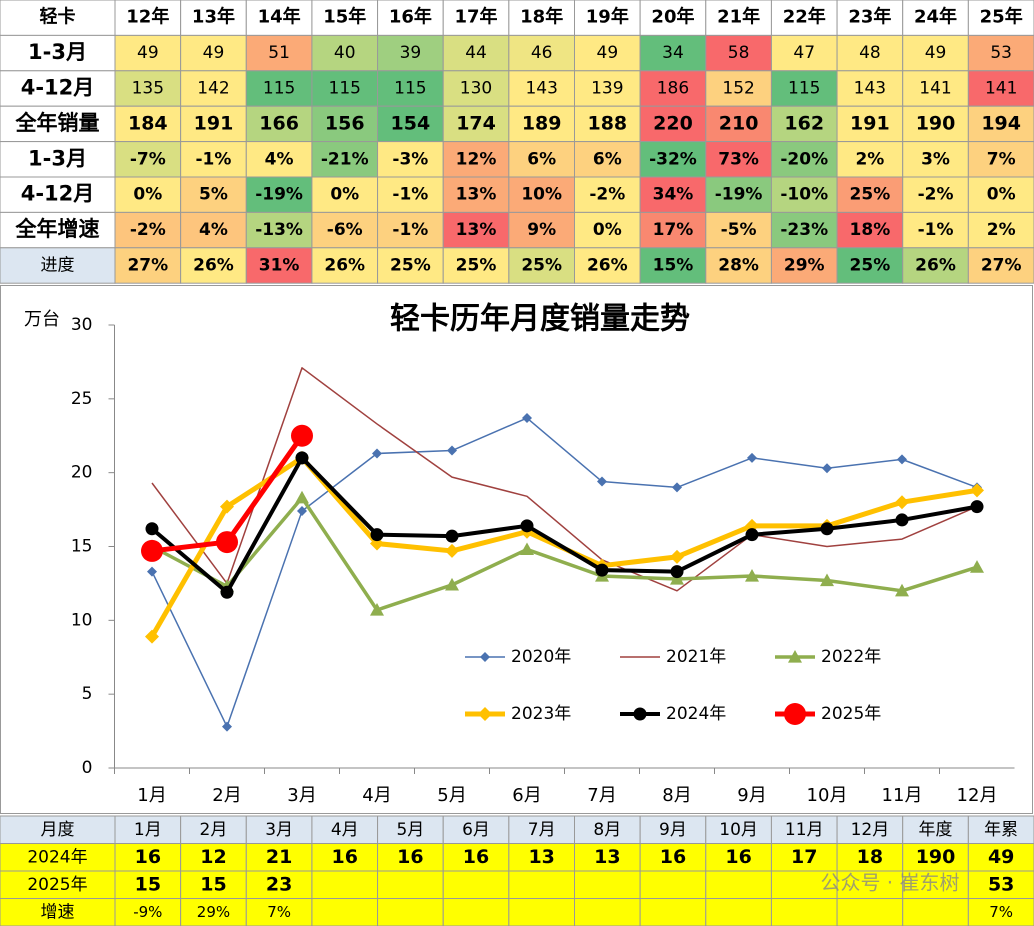  What do you see at coordinates (476, 830) in the screenshot?
I see `header-text: 6月` at bounding box center [476, 830].